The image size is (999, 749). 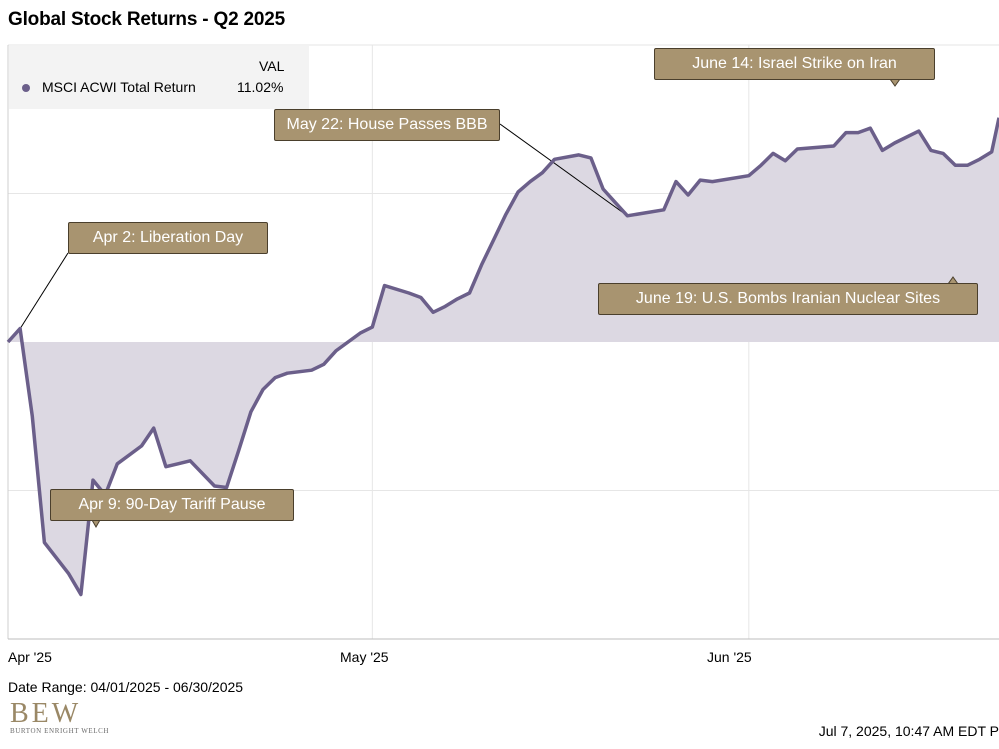 I want to click on legend-series-name: MSCI ACWI Total Return, so click(x=119, y=87).